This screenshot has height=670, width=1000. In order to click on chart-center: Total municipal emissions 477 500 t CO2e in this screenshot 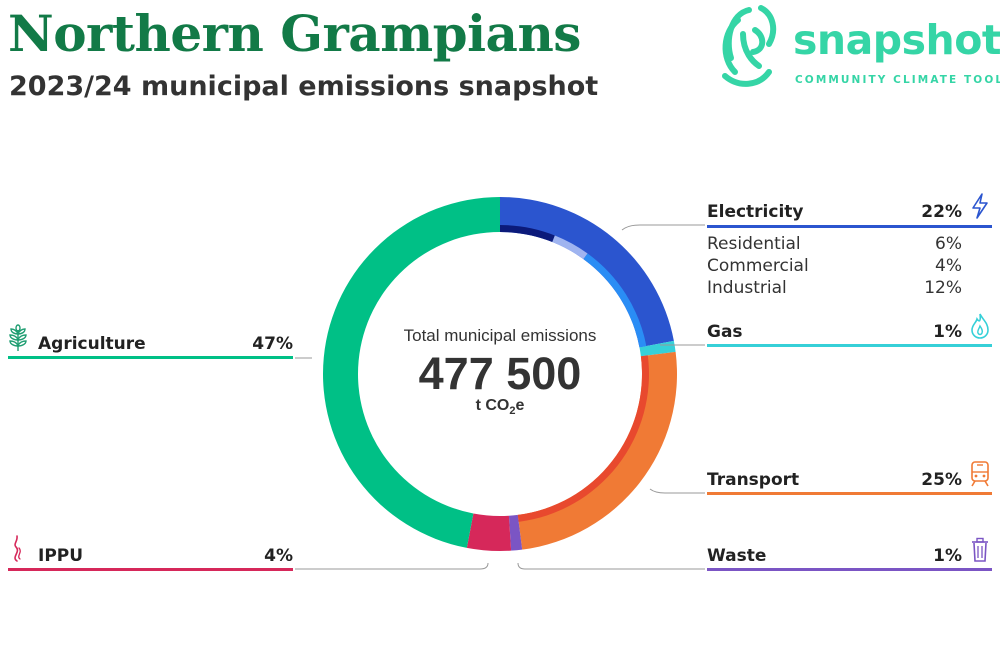, I will do `click(500, 371)`.